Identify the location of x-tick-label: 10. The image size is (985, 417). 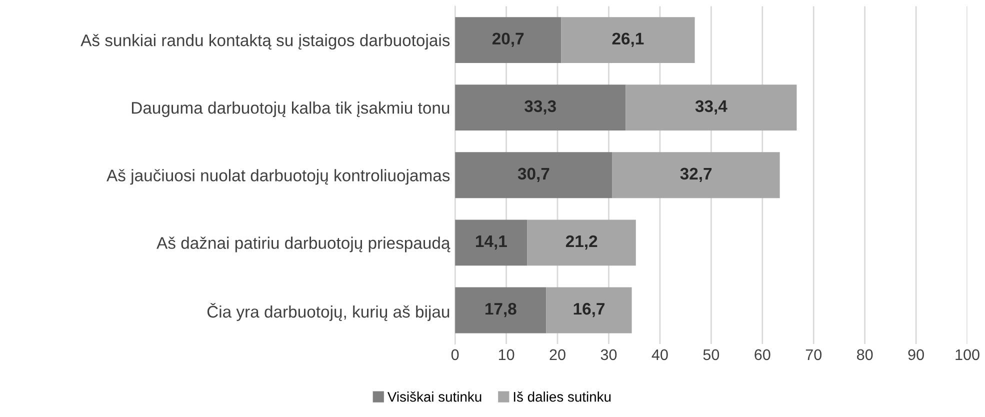
(506, 354).